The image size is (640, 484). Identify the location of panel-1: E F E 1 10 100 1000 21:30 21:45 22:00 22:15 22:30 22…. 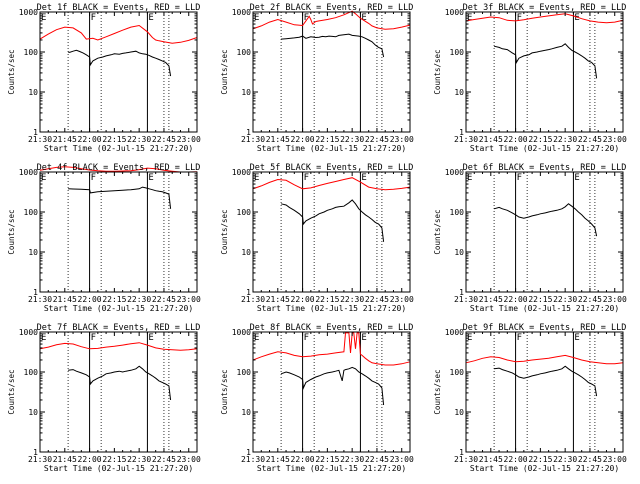
(104, 78).